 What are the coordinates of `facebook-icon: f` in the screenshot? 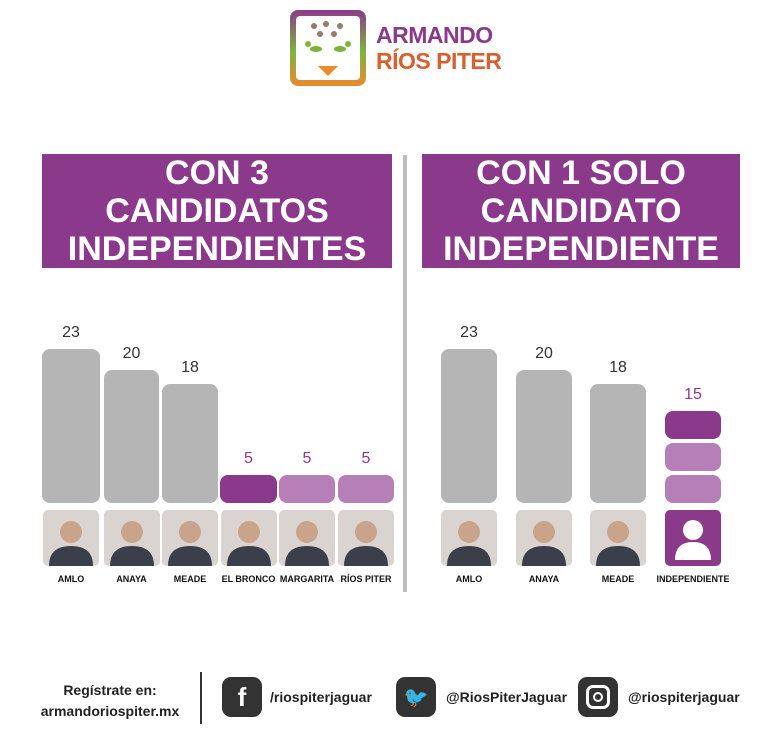 It's located at (242, 697).